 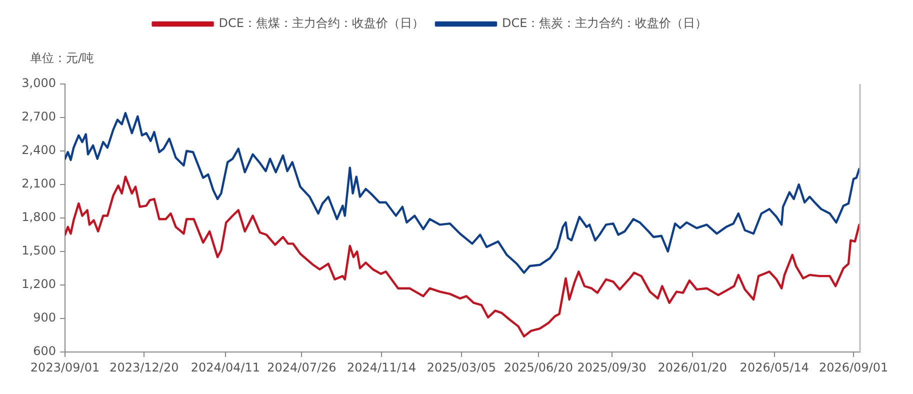 I want to click on x-tick-label: 2024/11/14, so click(x=381, y=367).